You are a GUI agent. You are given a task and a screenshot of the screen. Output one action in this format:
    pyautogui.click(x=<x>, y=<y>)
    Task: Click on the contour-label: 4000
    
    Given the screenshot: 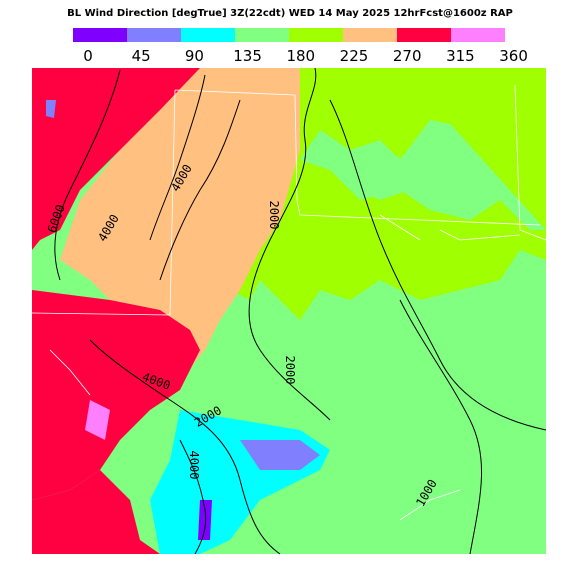 What is the action you would take?
    pyautogui.click(x=194, y=465)
    